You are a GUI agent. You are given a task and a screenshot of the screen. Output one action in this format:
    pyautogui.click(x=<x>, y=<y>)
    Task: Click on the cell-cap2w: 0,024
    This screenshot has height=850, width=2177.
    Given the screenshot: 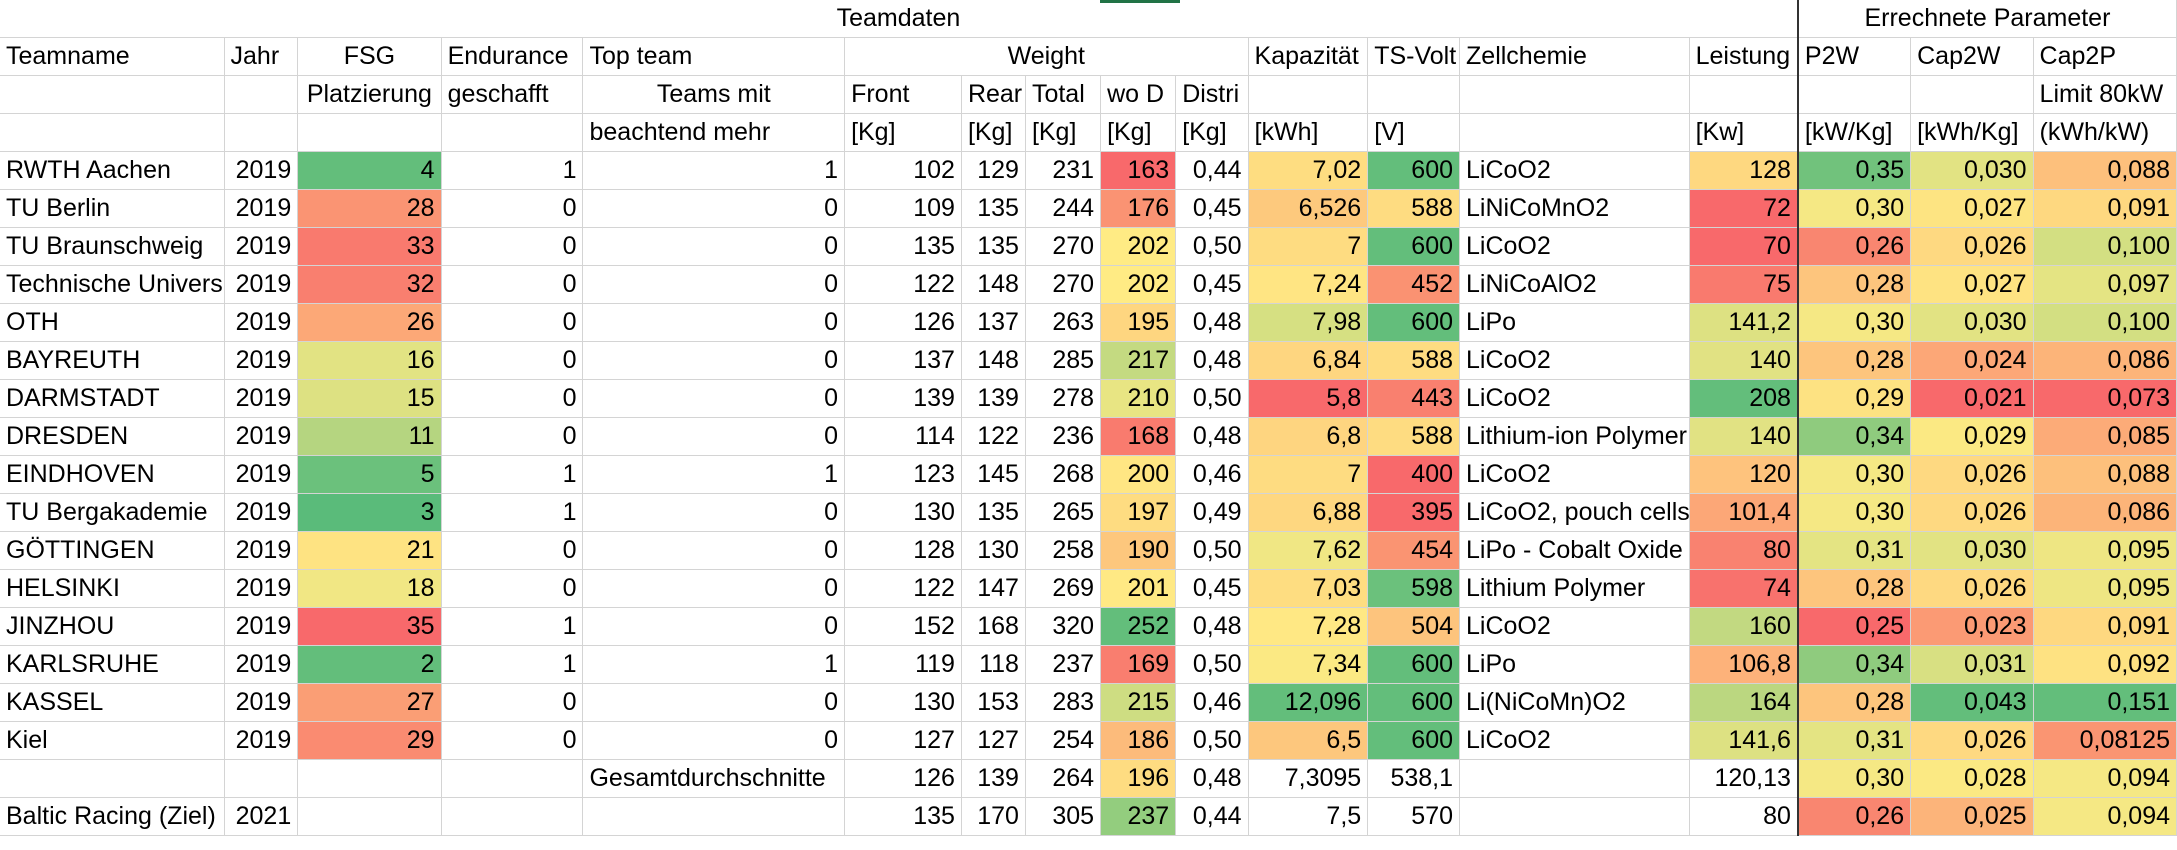 What is the action you would take?
    pyautogui.click(x=1972, y=360)
    